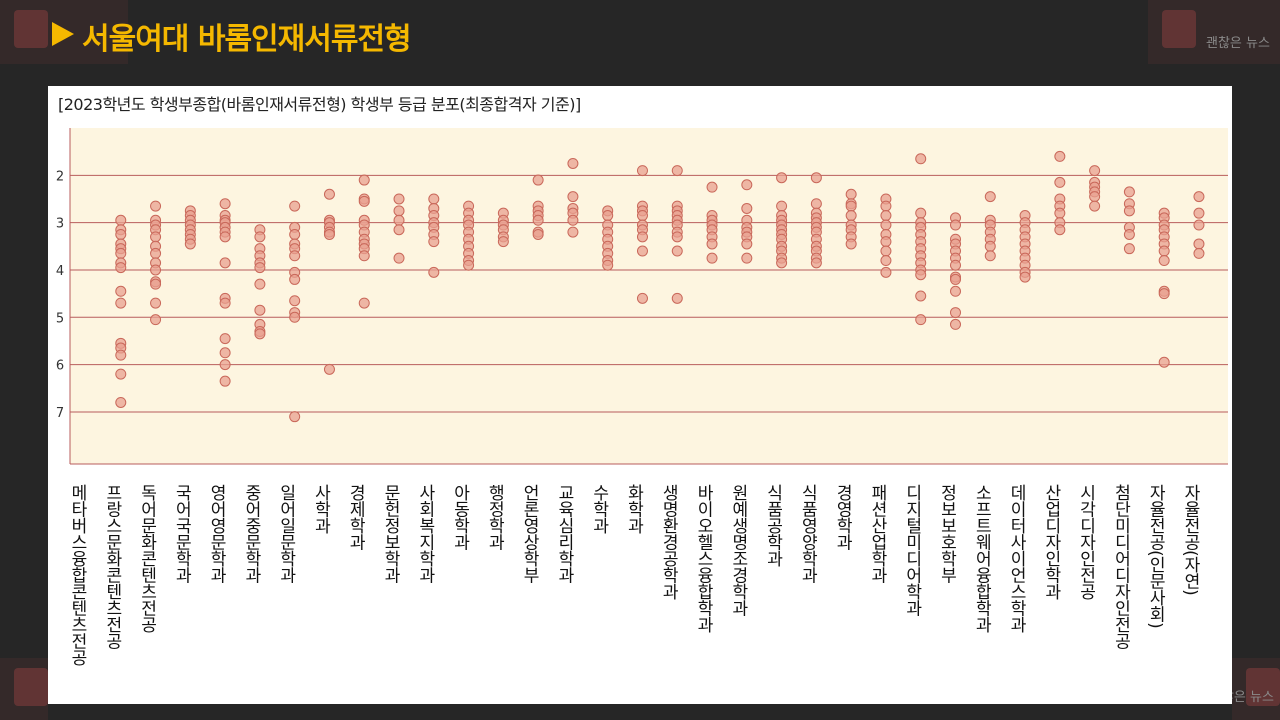 Image resolution: width=1280 pixels, height=720 pixels. What do you see at coordinates (147, 558) in the screenshot?
I see `category-label: 독어문화콘텐츠전공` at bounding box center [147, 558].